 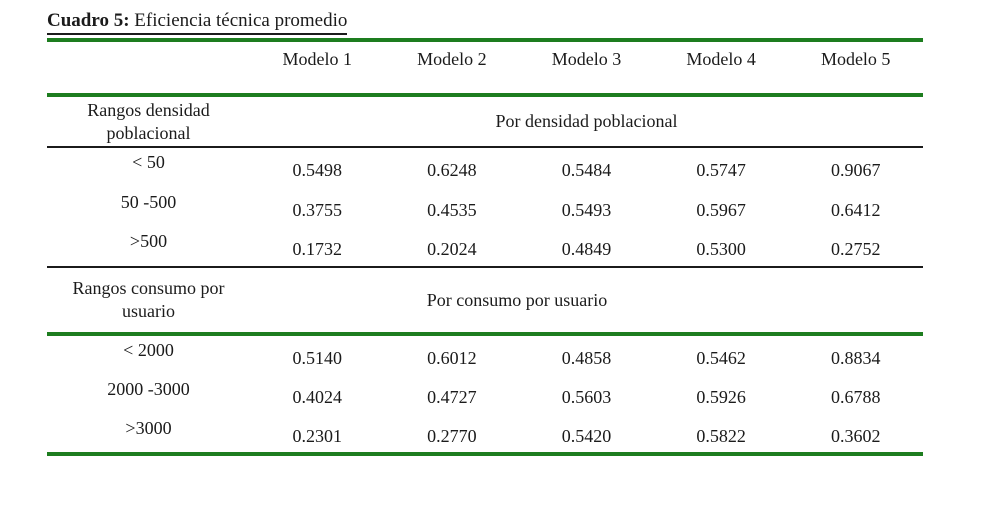 I want to click on value-cell: 0.2301, so click(x=317, y=435).